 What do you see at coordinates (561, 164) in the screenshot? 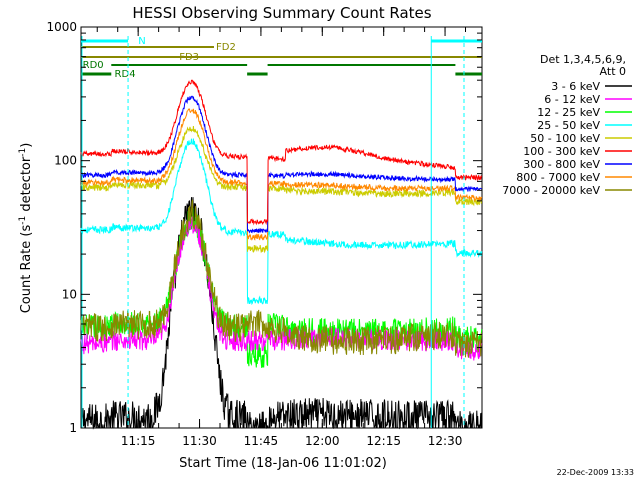
I see `legend-label: 300 - 800 keV` at bounding box center [561, 164].